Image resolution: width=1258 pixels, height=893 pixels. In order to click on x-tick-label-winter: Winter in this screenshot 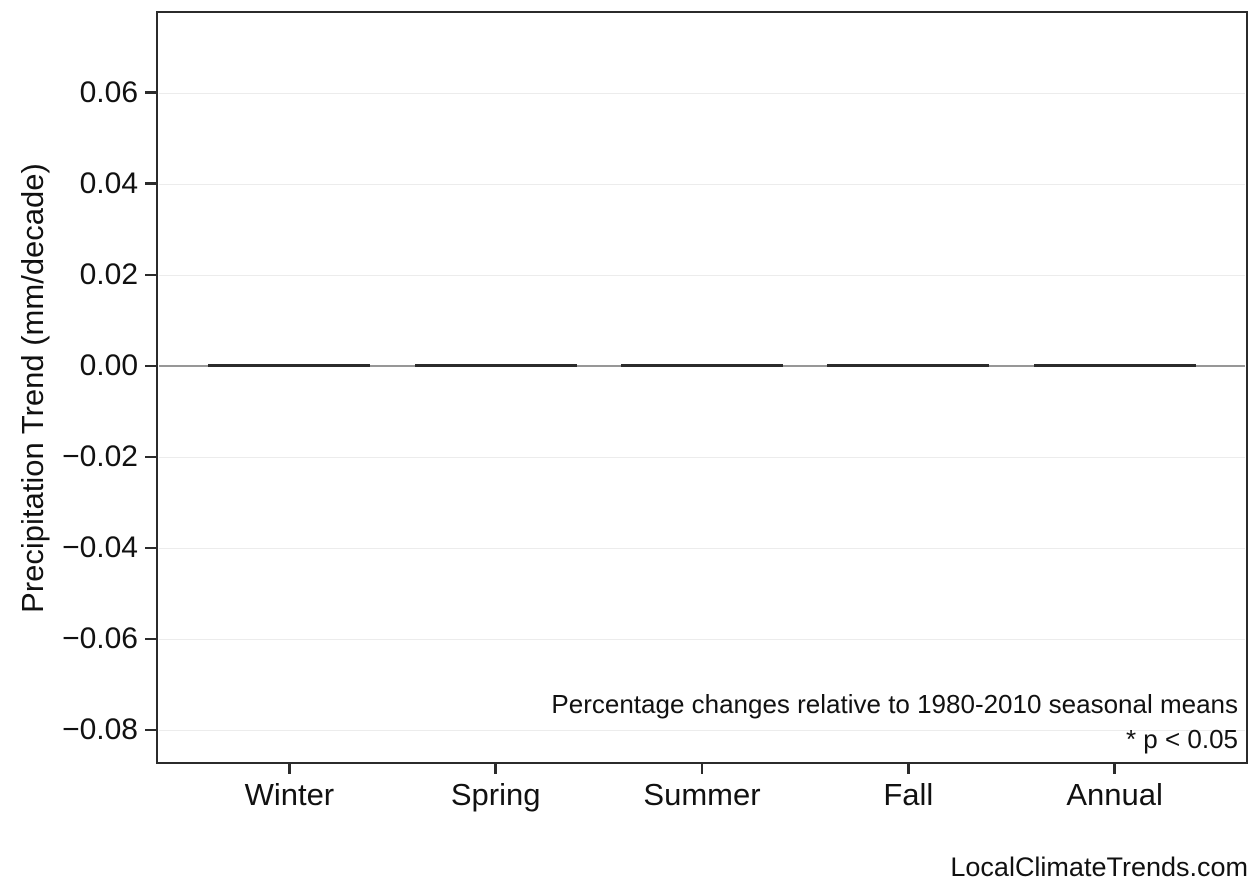, I will do `click(289, 794)`.